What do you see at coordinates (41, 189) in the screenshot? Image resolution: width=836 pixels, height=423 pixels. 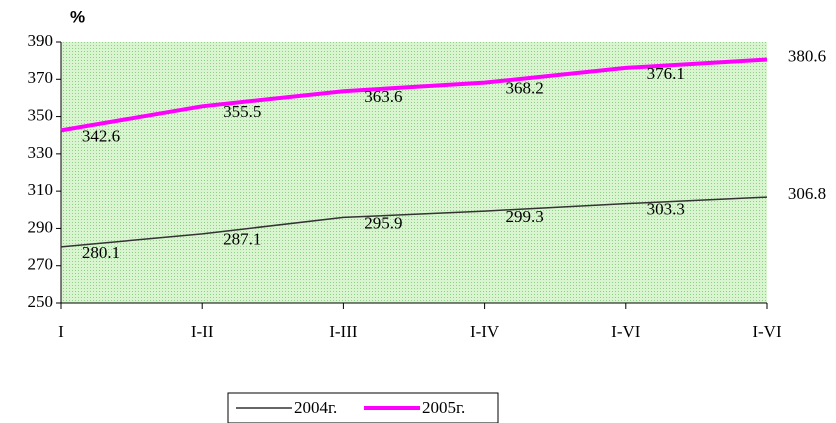 I see `y-tick-label: 310` at bounding box center [41, 189].